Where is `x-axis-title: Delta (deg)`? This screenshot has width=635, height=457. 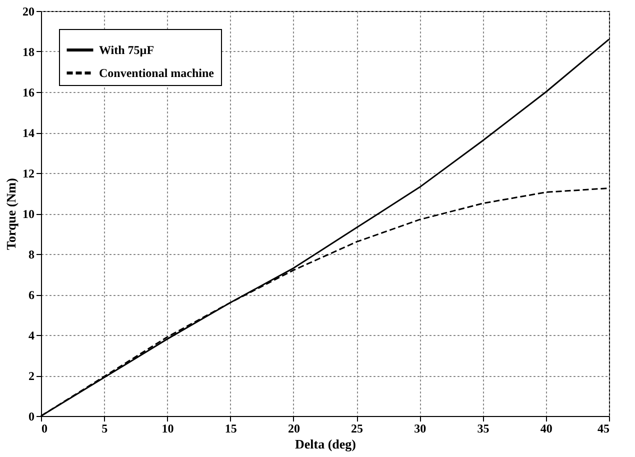
x-axis-title: Delta (deg) is located at coordinates (325, 444).